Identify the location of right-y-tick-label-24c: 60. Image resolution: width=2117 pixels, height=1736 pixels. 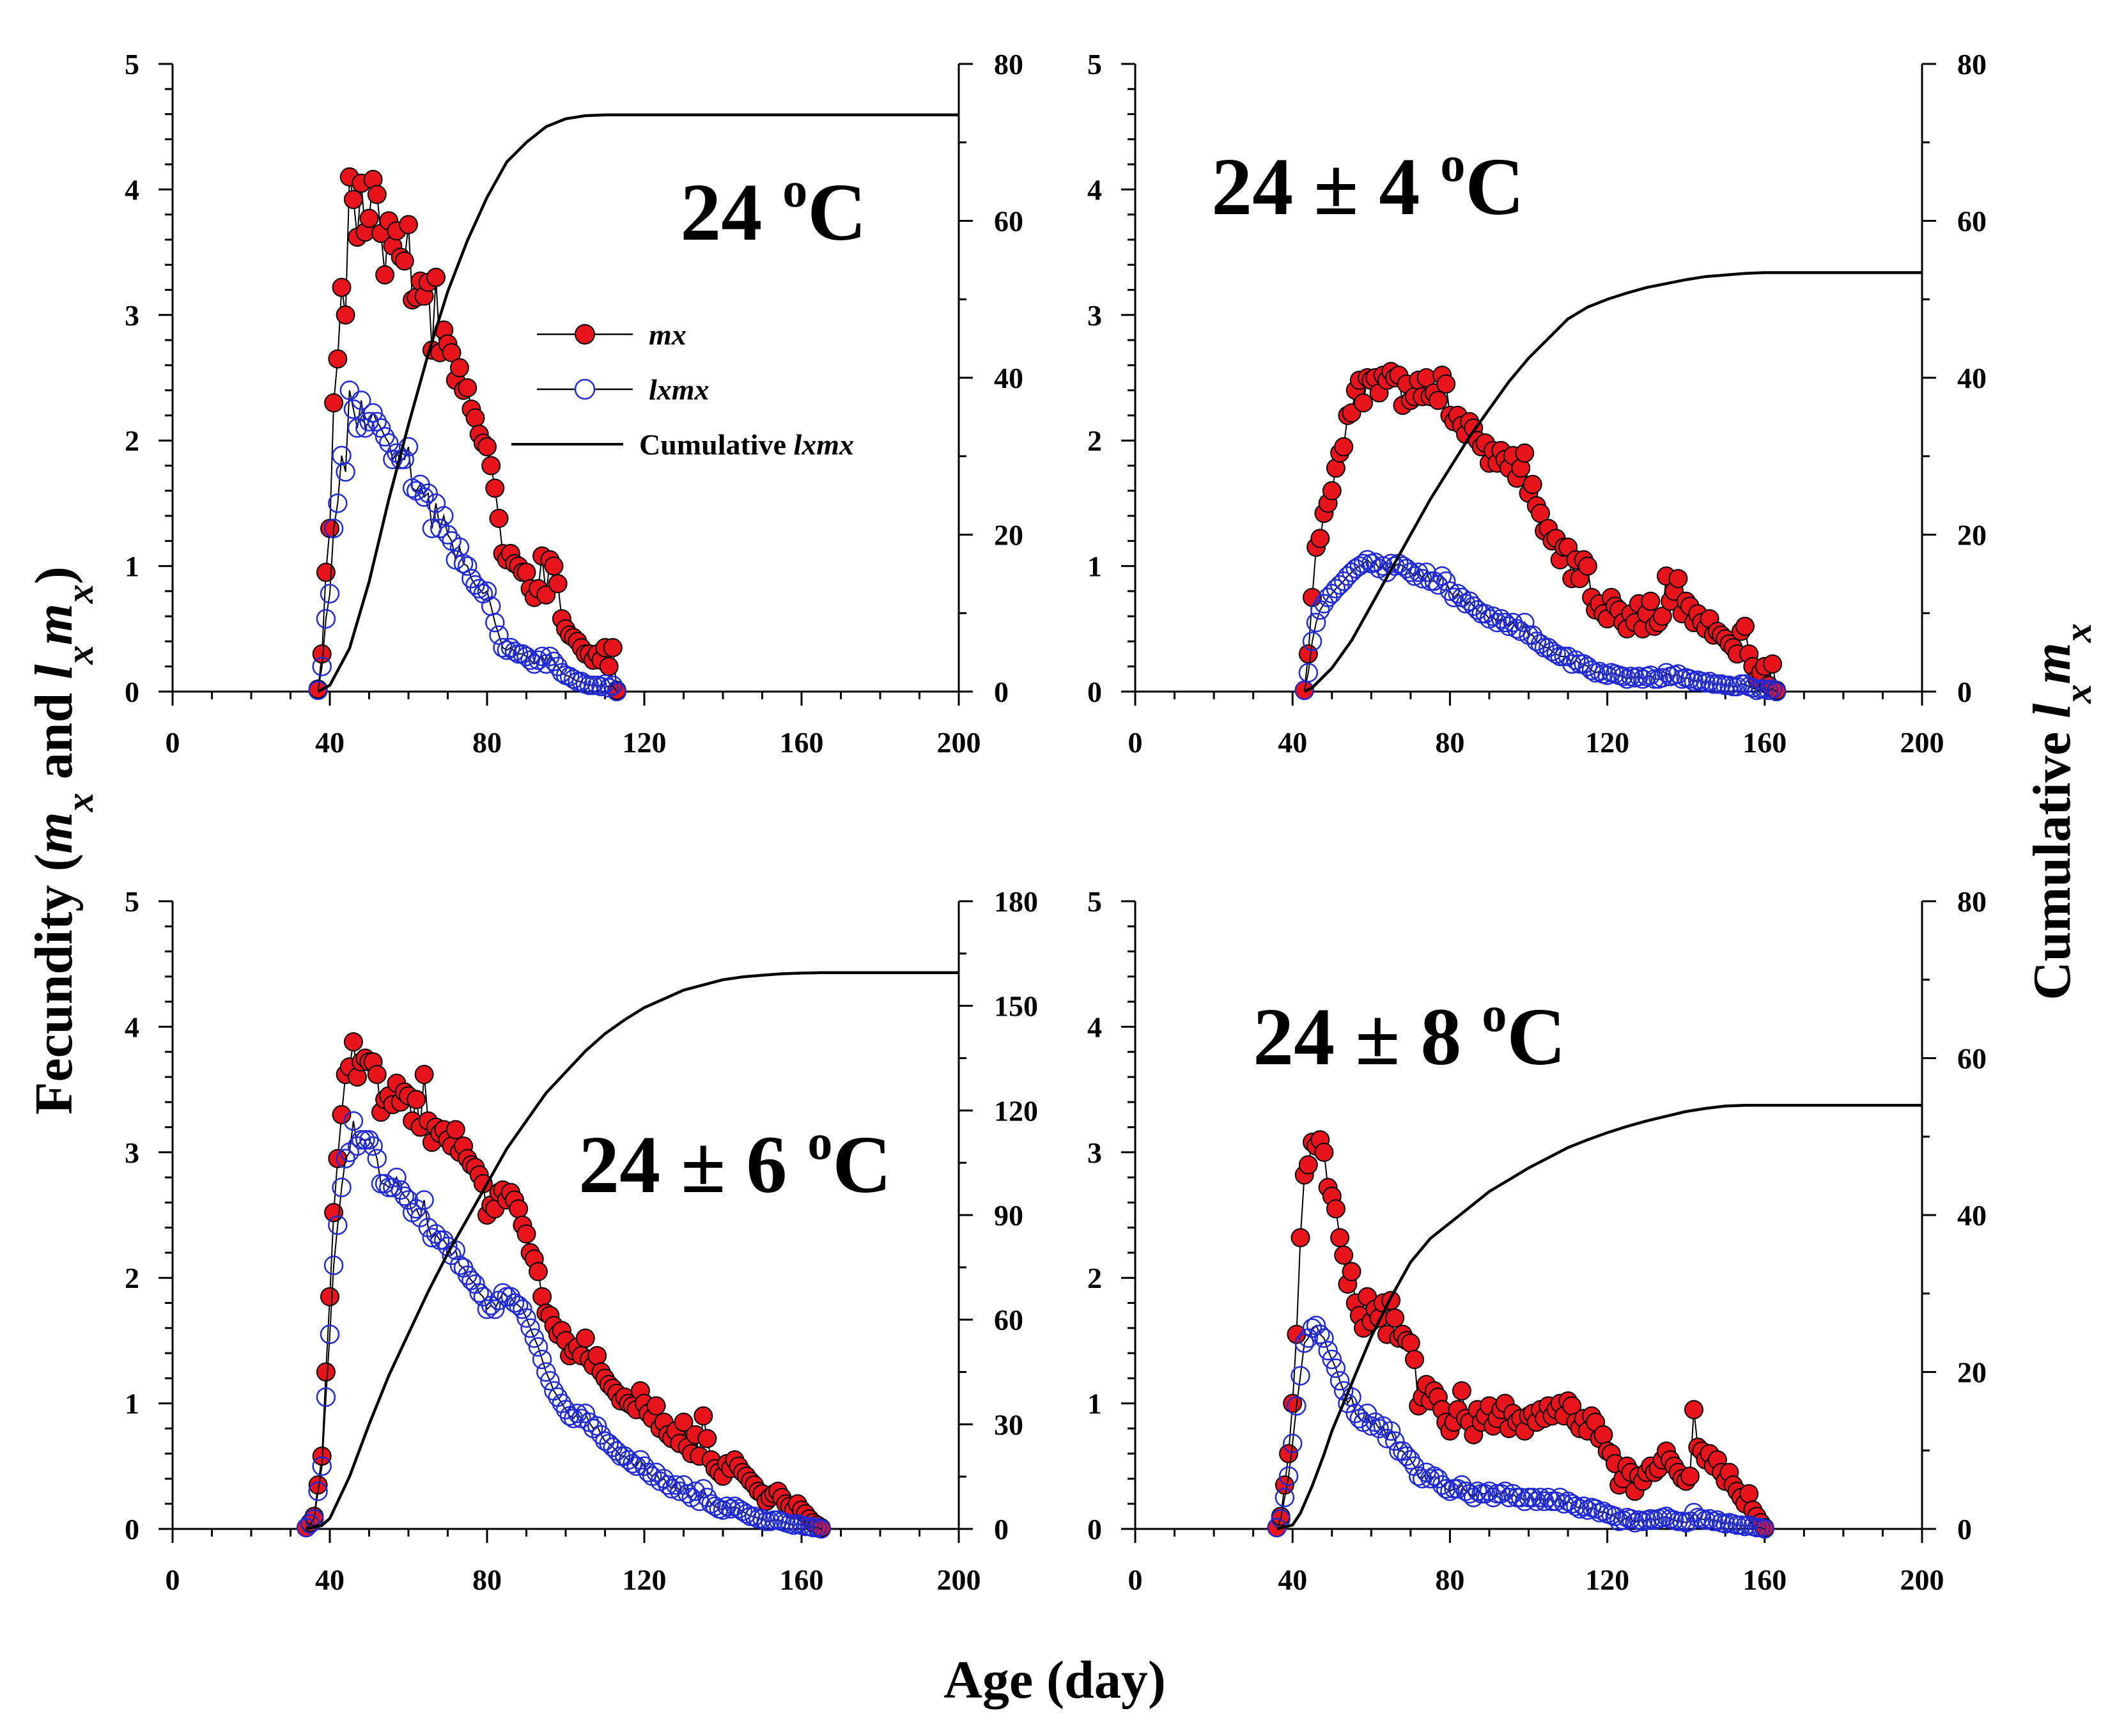
(1009, 221).